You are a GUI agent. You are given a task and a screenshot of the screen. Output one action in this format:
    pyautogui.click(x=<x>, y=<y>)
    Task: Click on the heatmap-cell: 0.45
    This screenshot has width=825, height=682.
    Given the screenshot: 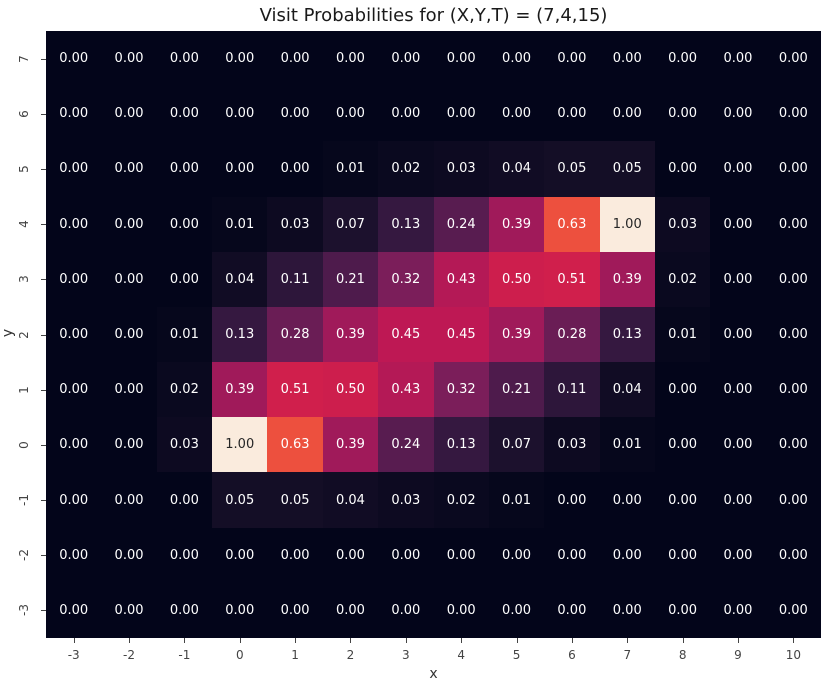 What is the action you would take?
    pyautogui.click(x=406, y=334)
    